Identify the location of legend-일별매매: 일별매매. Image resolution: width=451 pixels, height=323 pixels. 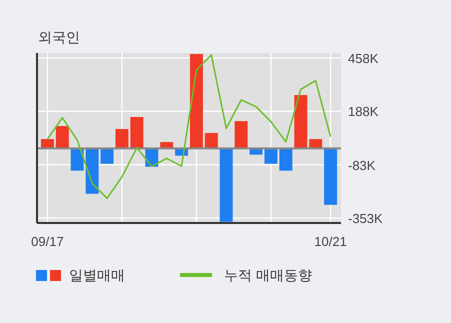
(80, 275).